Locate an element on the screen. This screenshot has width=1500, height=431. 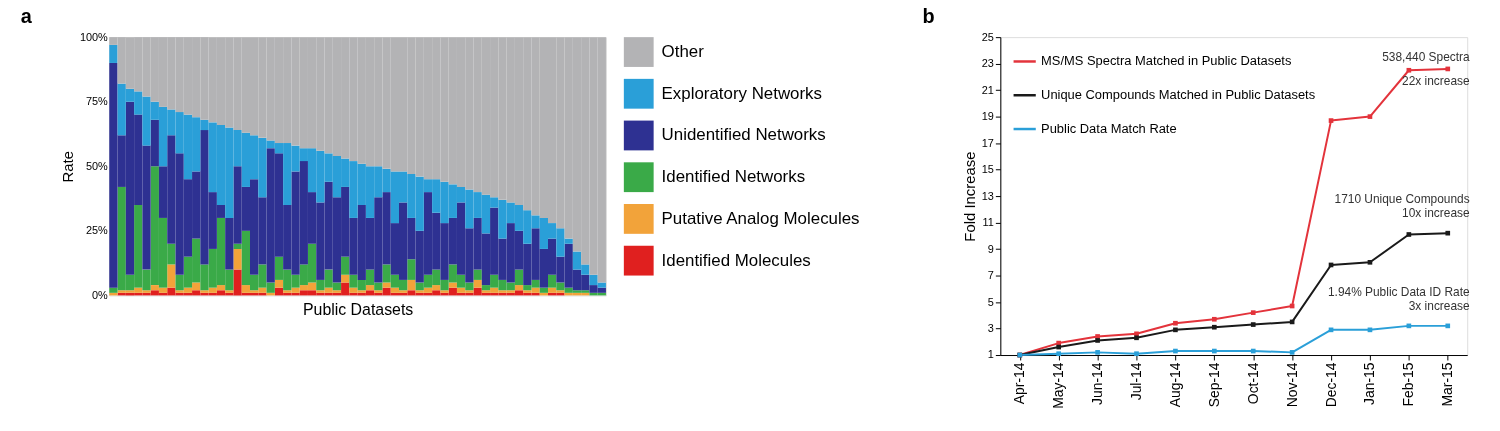
y-tick-label: 23 is located at coordinates (987, 63).